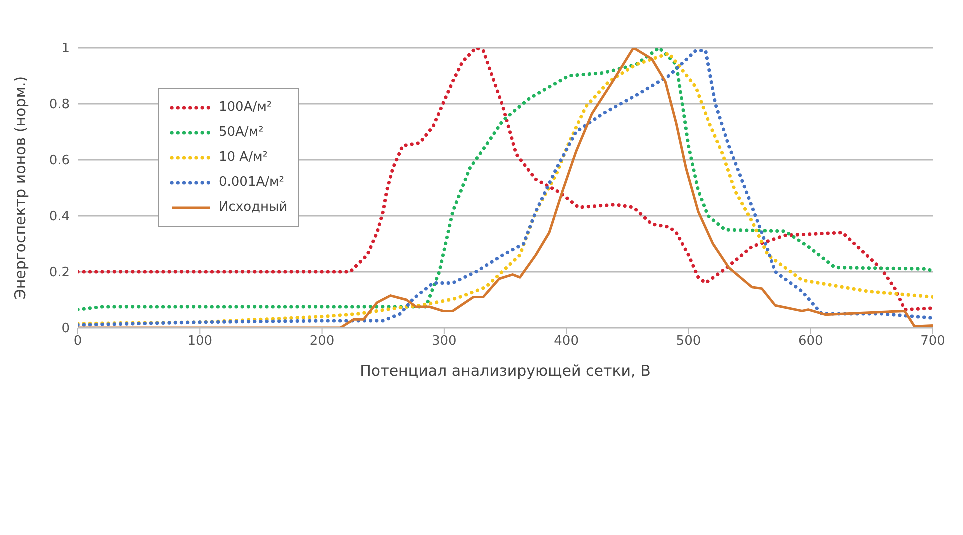 The width and height of the screenshot is (963, 535). Describe the element at coordinates (444, 342) in the screenshot. I see `x-tick-label: 300` at that location.